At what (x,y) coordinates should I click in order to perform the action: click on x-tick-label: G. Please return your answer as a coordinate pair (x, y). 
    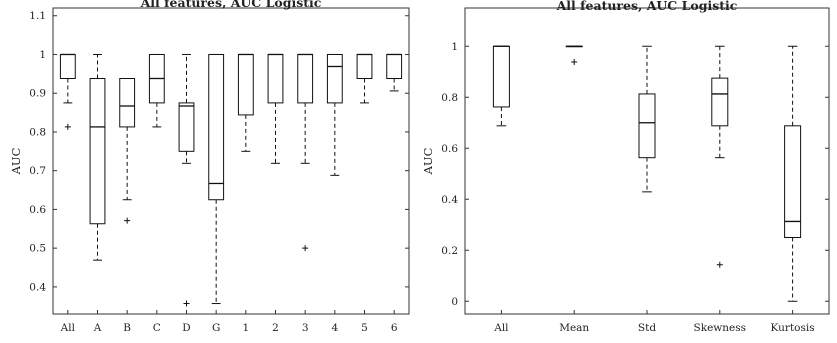
    Looking at the image, I should click on (216, 328).